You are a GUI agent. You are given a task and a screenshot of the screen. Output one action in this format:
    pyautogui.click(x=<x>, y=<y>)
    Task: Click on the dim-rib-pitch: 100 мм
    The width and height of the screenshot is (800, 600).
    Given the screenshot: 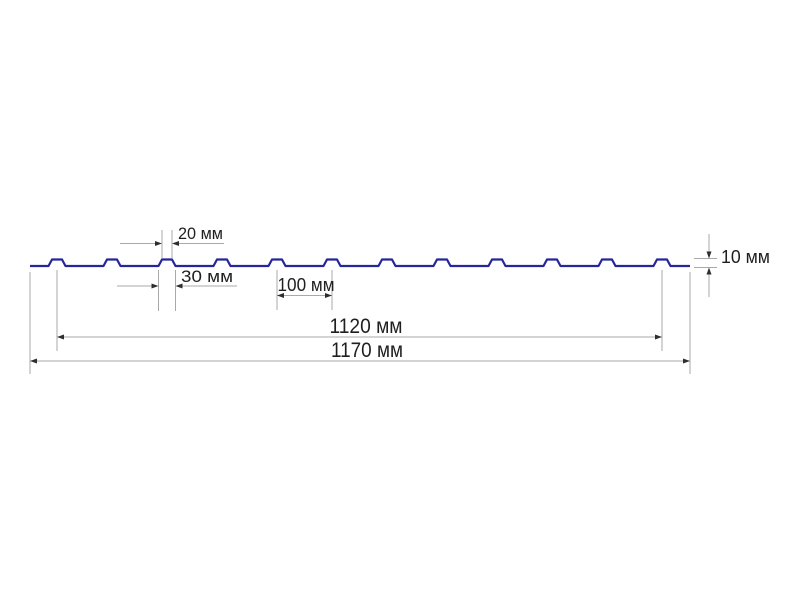 What is the action you would take?
    pyautogui.click(x=305, y=290)
    